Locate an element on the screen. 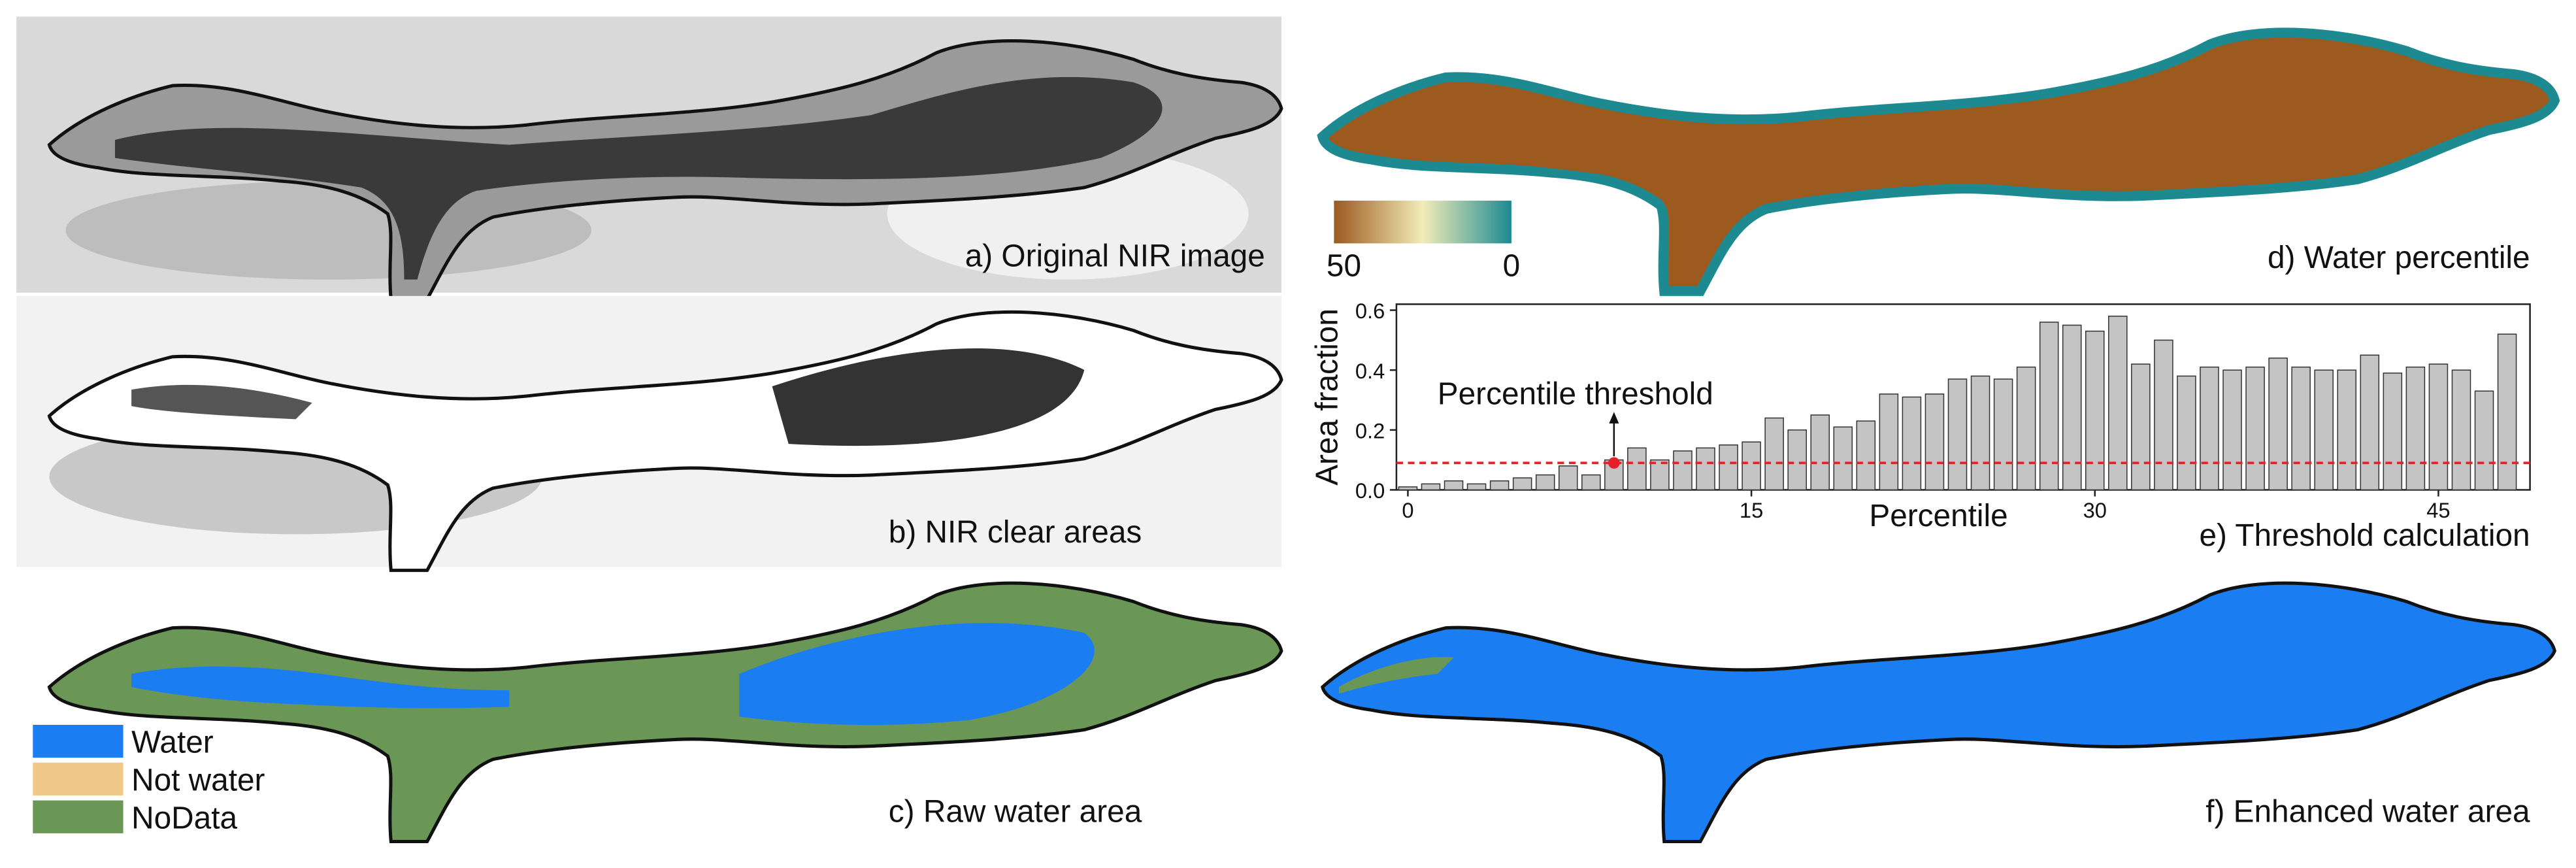 The width and height of the screenshot is (2576, 868). y-tick-label: 0.4 is located at coordinates (1370, 371).